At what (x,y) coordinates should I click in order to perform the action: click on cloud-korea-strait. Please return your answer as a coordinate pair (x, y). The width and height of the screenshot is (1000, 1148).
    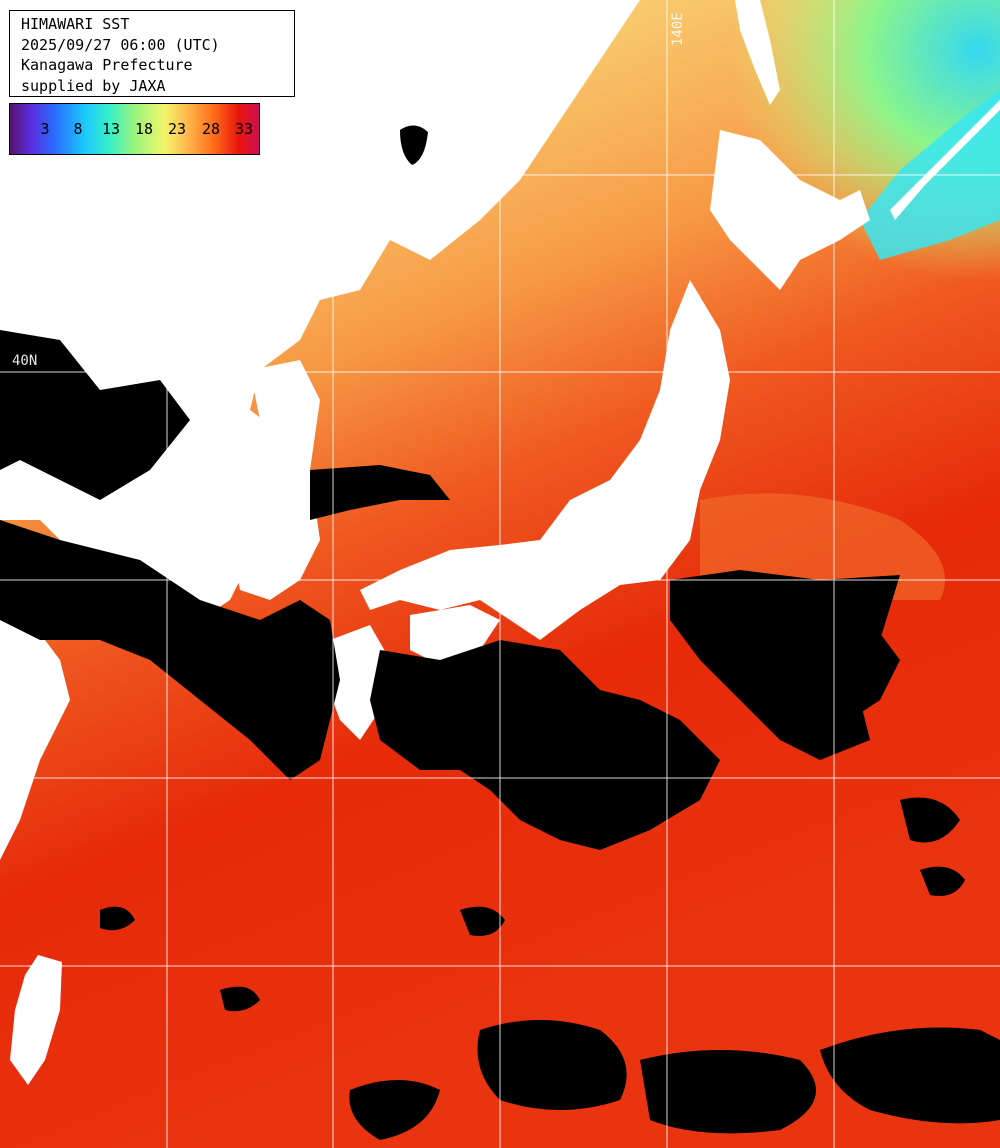
    Looking at the image, I should click on (380, 492).